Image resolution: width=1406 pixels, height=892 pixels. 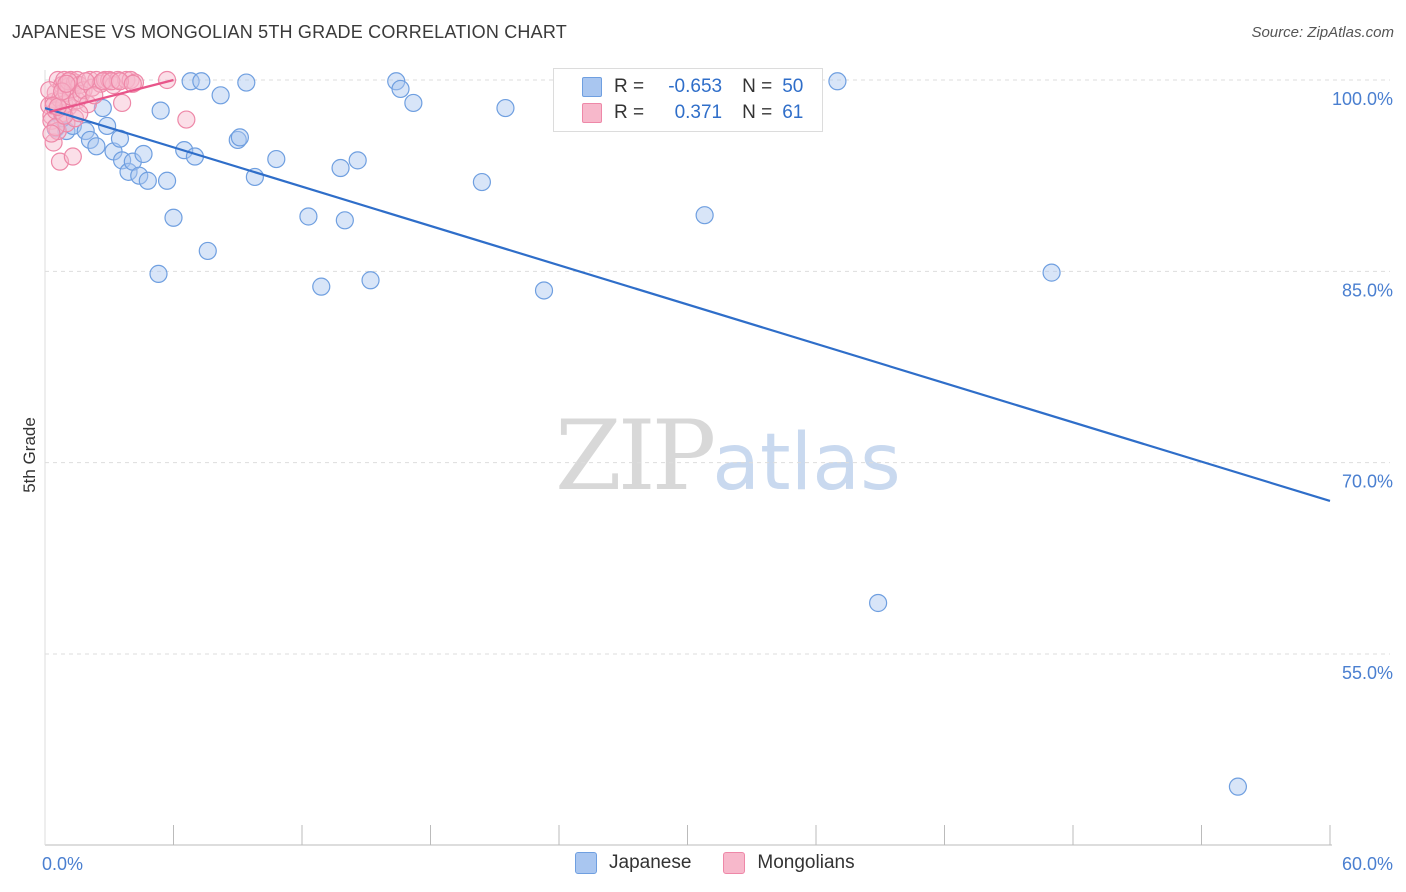 What do you see at coordinates (695, 86) in the screenshot?
I see `legend-r-value: -0.653` at bounding box center [695, 86].